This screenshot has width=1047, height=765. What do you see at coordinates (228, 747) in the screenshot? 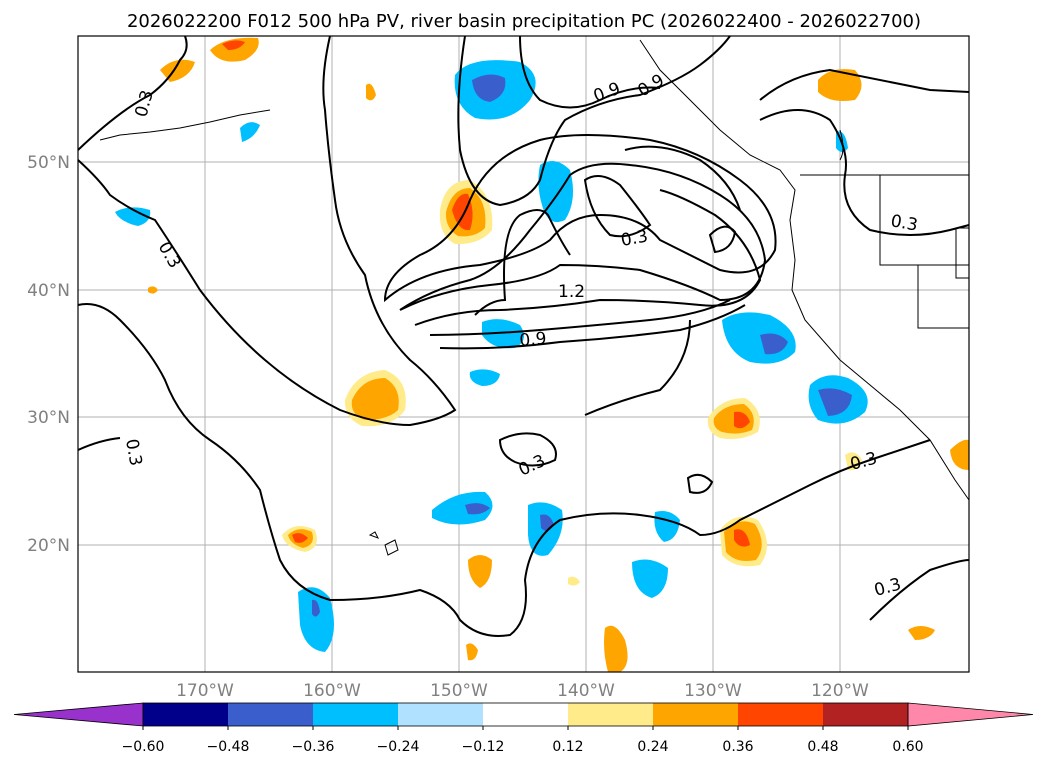
I see `colorbar-tick-label: −0.48` at bounding box center [228, 747].